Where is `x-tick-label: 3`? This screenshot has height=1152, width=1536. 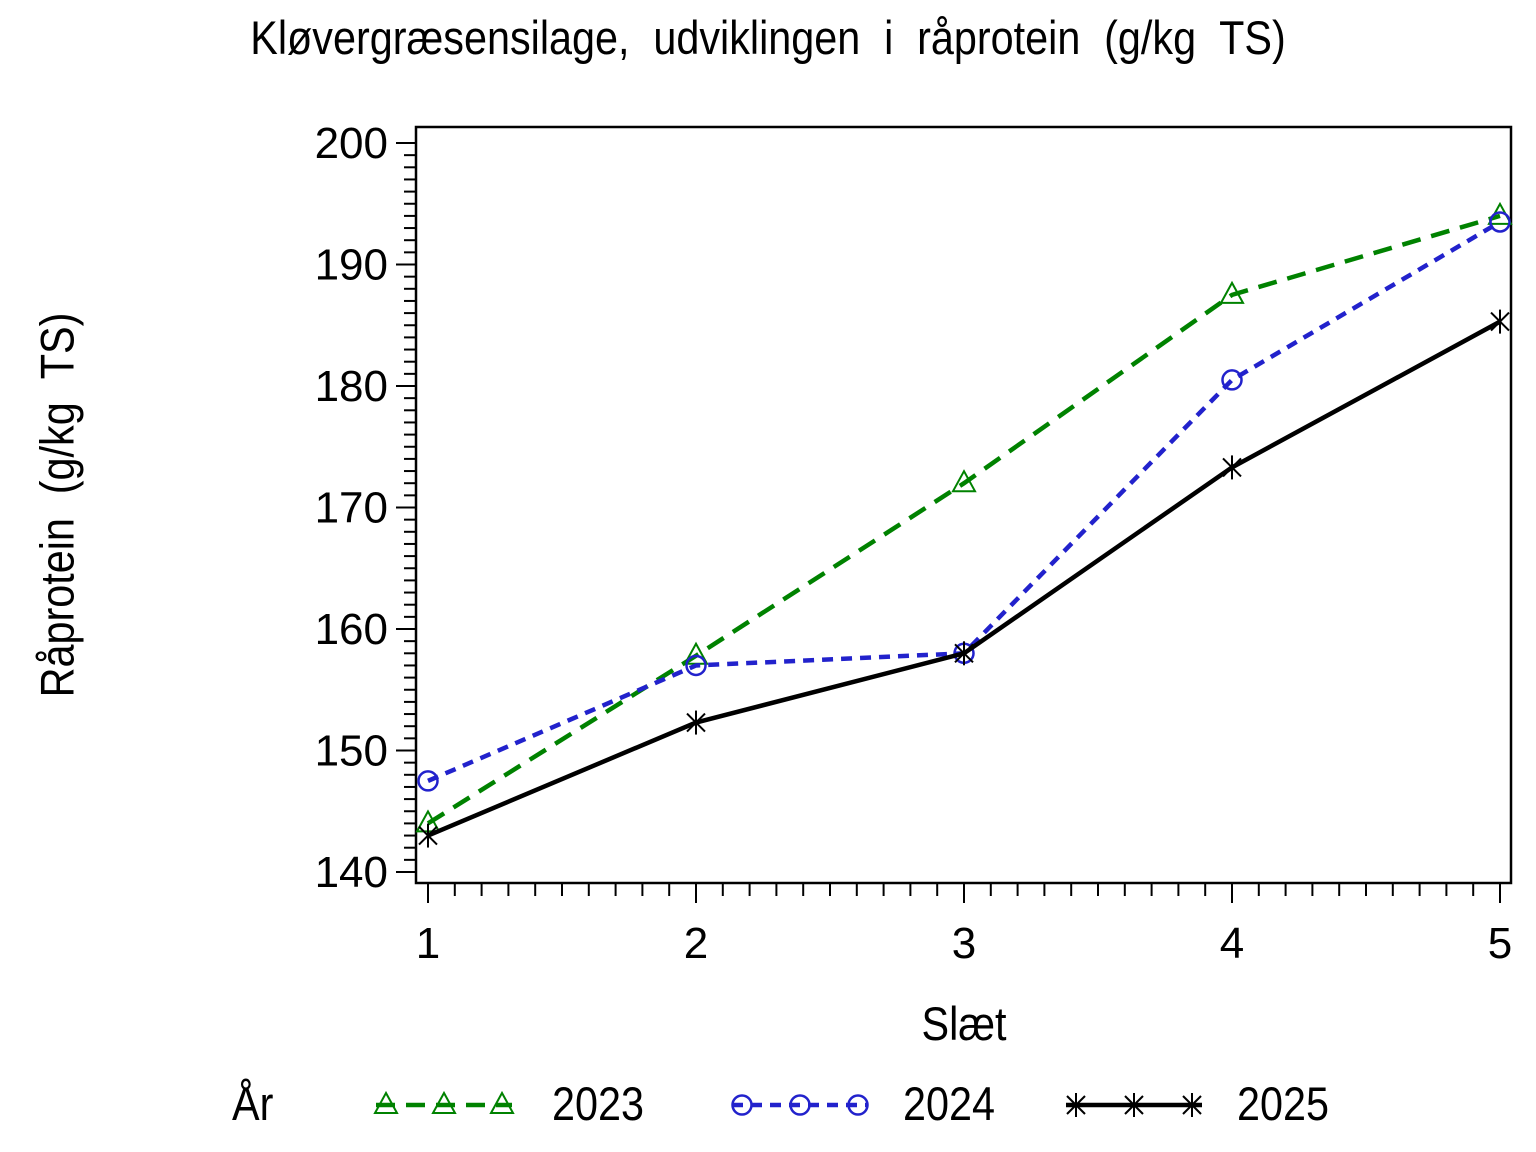
x-tick-label: 3 is located at coordinates (964, 943).